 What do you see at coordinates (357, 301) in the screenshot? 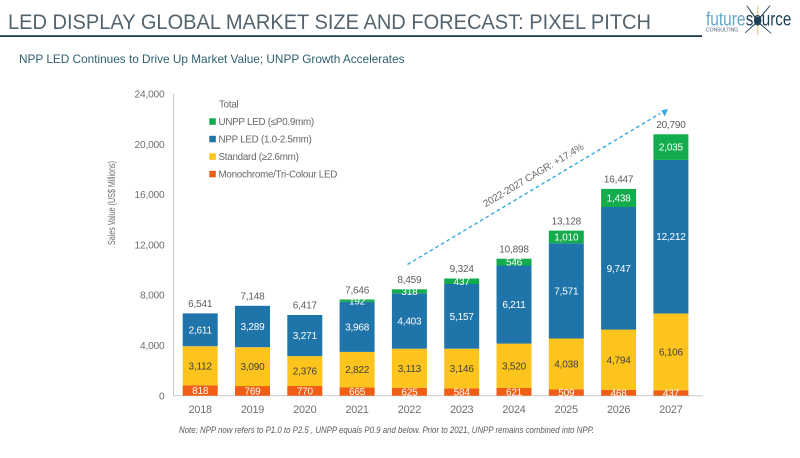
I see `svg-text: 192` at bounding box center [357, 301].